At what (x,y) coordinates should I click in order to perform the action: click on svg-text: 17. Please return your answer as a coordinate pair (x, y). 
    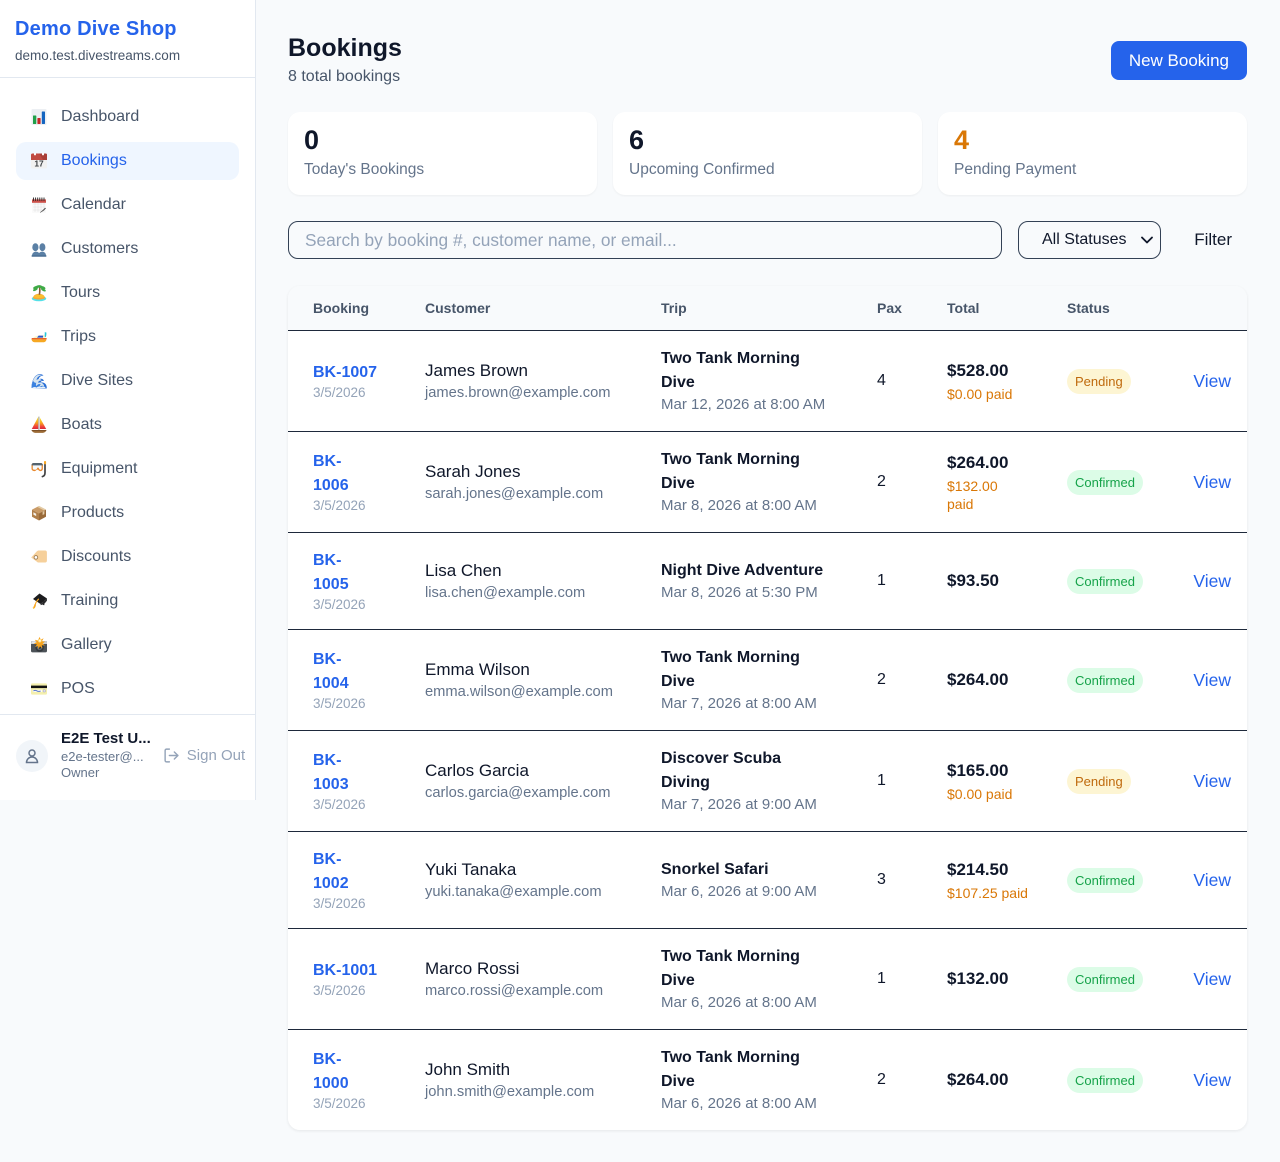
    Looking at the image, I should click on (39, 164).